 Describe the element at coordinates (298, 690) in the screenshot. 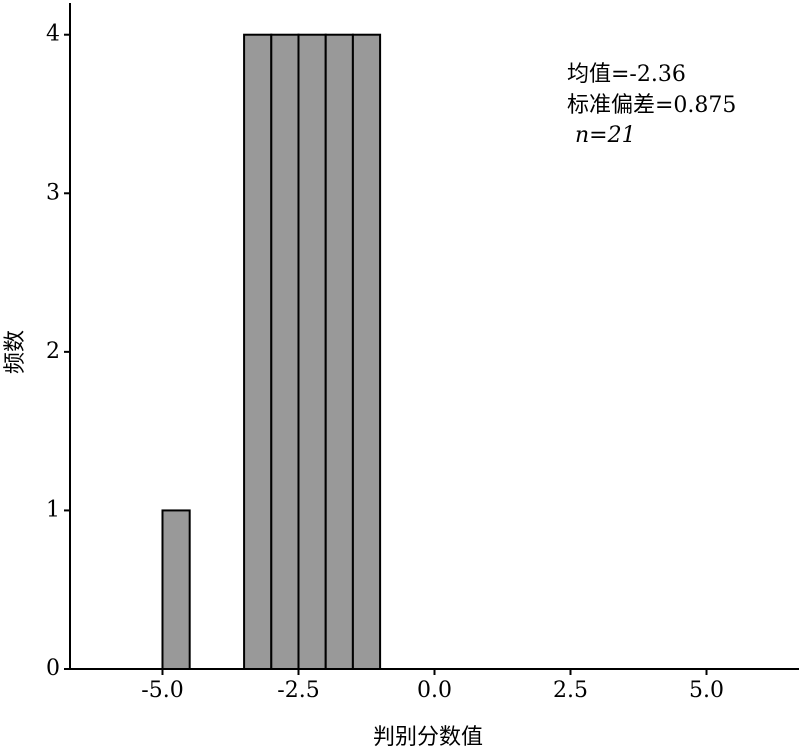

I see `x-tick-label: -2.5` at that location.